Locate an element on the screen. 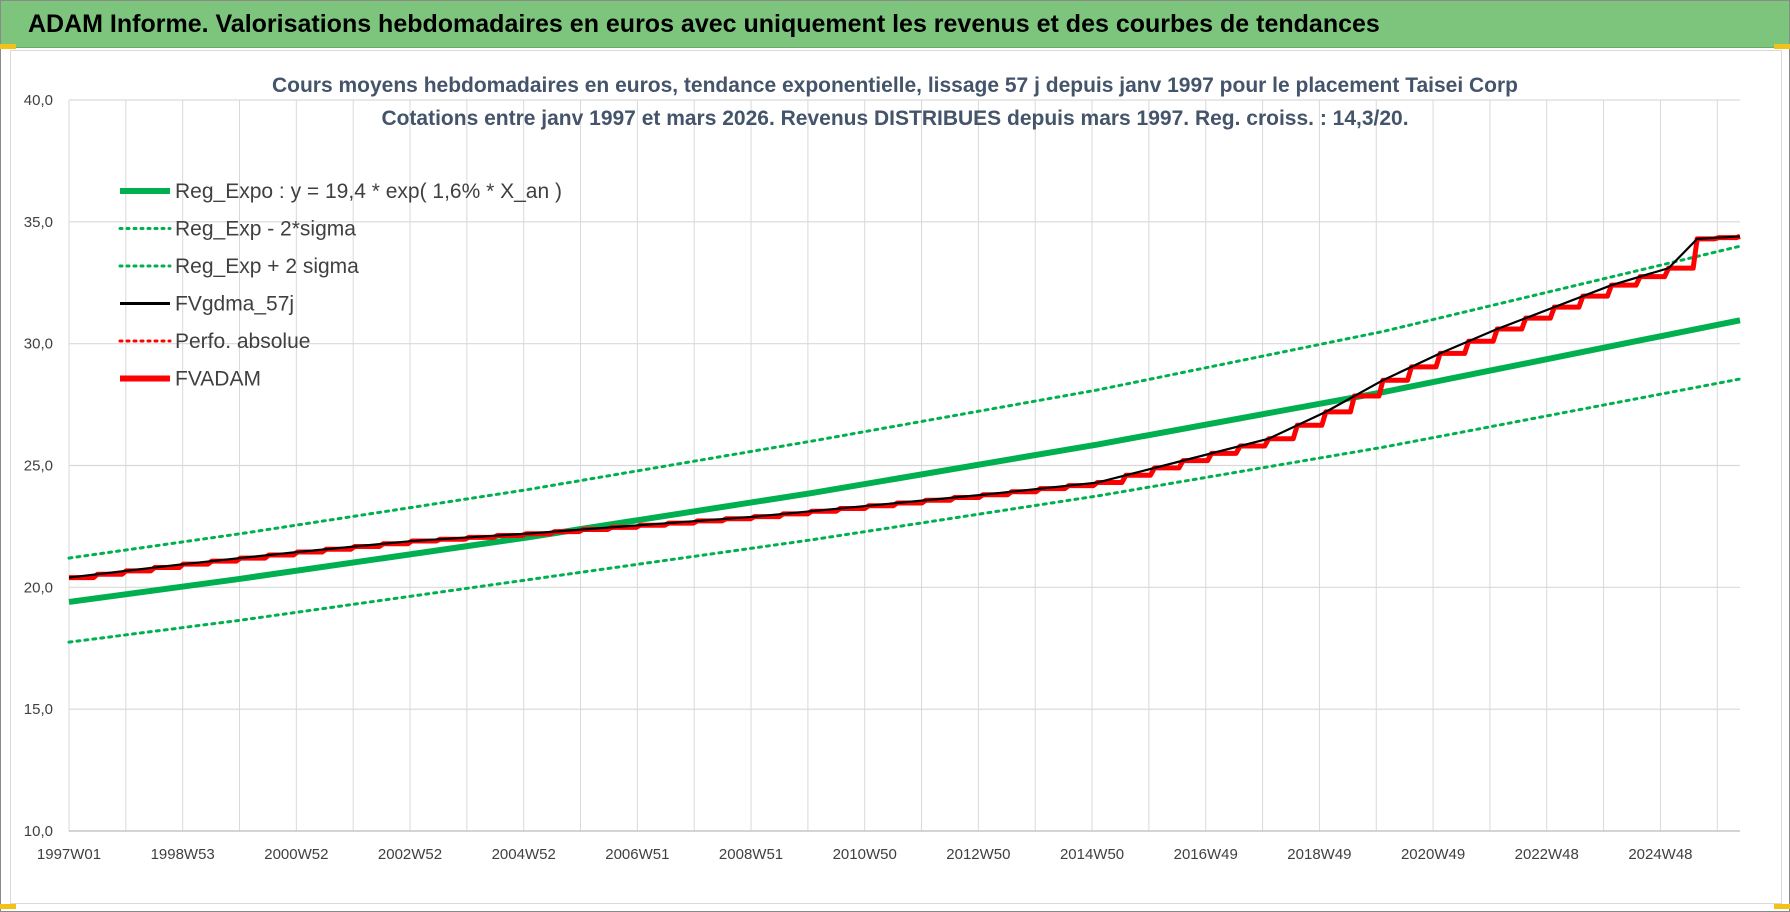 Image resolution: width=1790 pixels, height=912 pixels. x-tick-label: 1998W53 is located at coordinates (183, 854).